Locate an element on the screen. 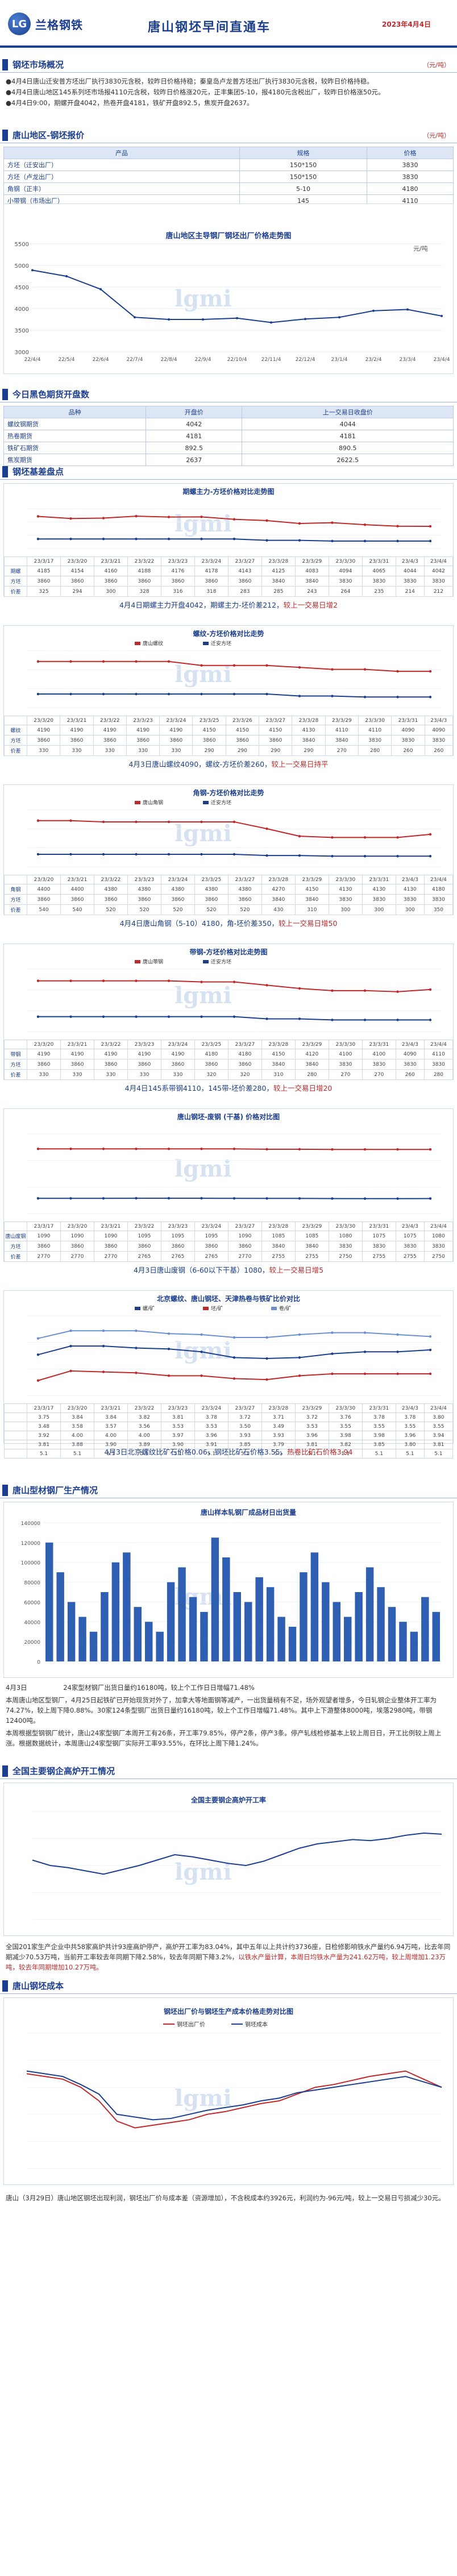 This screenshot has width=457, height=2576. table-cell: 3.72 is located at coordinates (245, 1417).